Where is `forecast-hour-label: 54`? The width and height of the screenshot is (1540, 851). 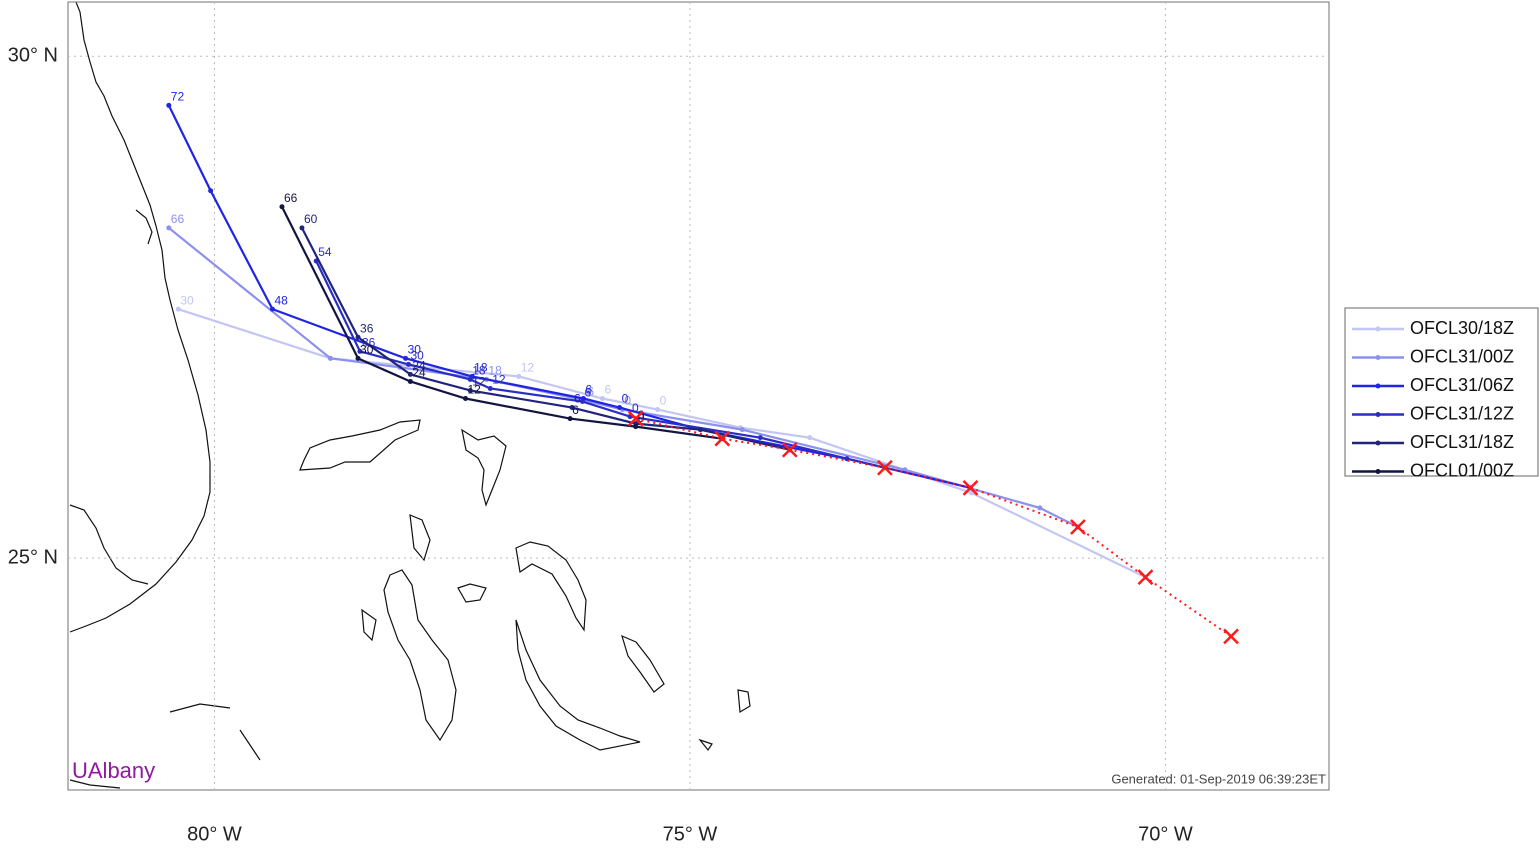 forecast-hour-label: 54 is located at coordinates (325, 252).